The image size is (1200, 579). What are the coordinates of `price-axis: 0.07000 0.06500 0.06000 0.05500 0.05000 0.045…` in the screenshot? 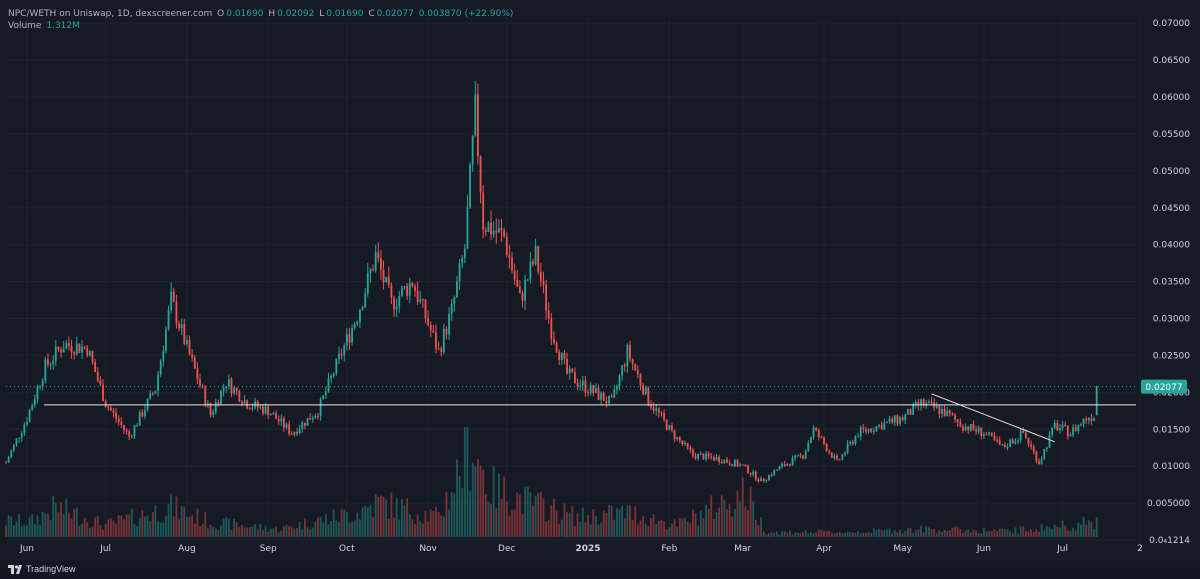 It's located at (1165, 282).